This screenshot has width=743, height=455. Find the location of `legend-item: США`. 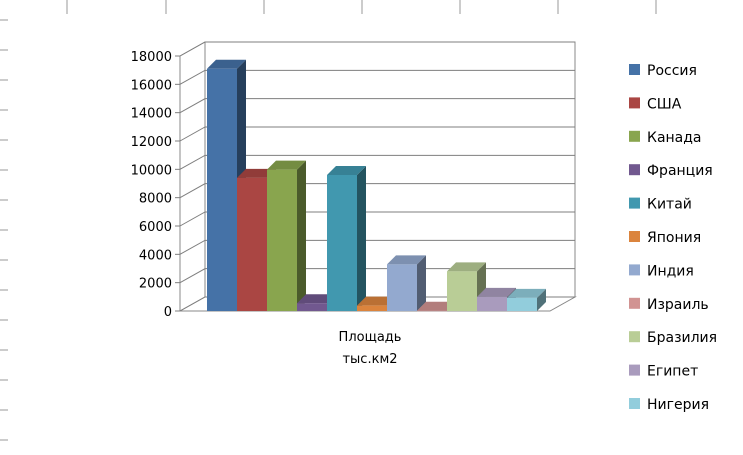

legend-item: США is located at coordinates (655, 104).